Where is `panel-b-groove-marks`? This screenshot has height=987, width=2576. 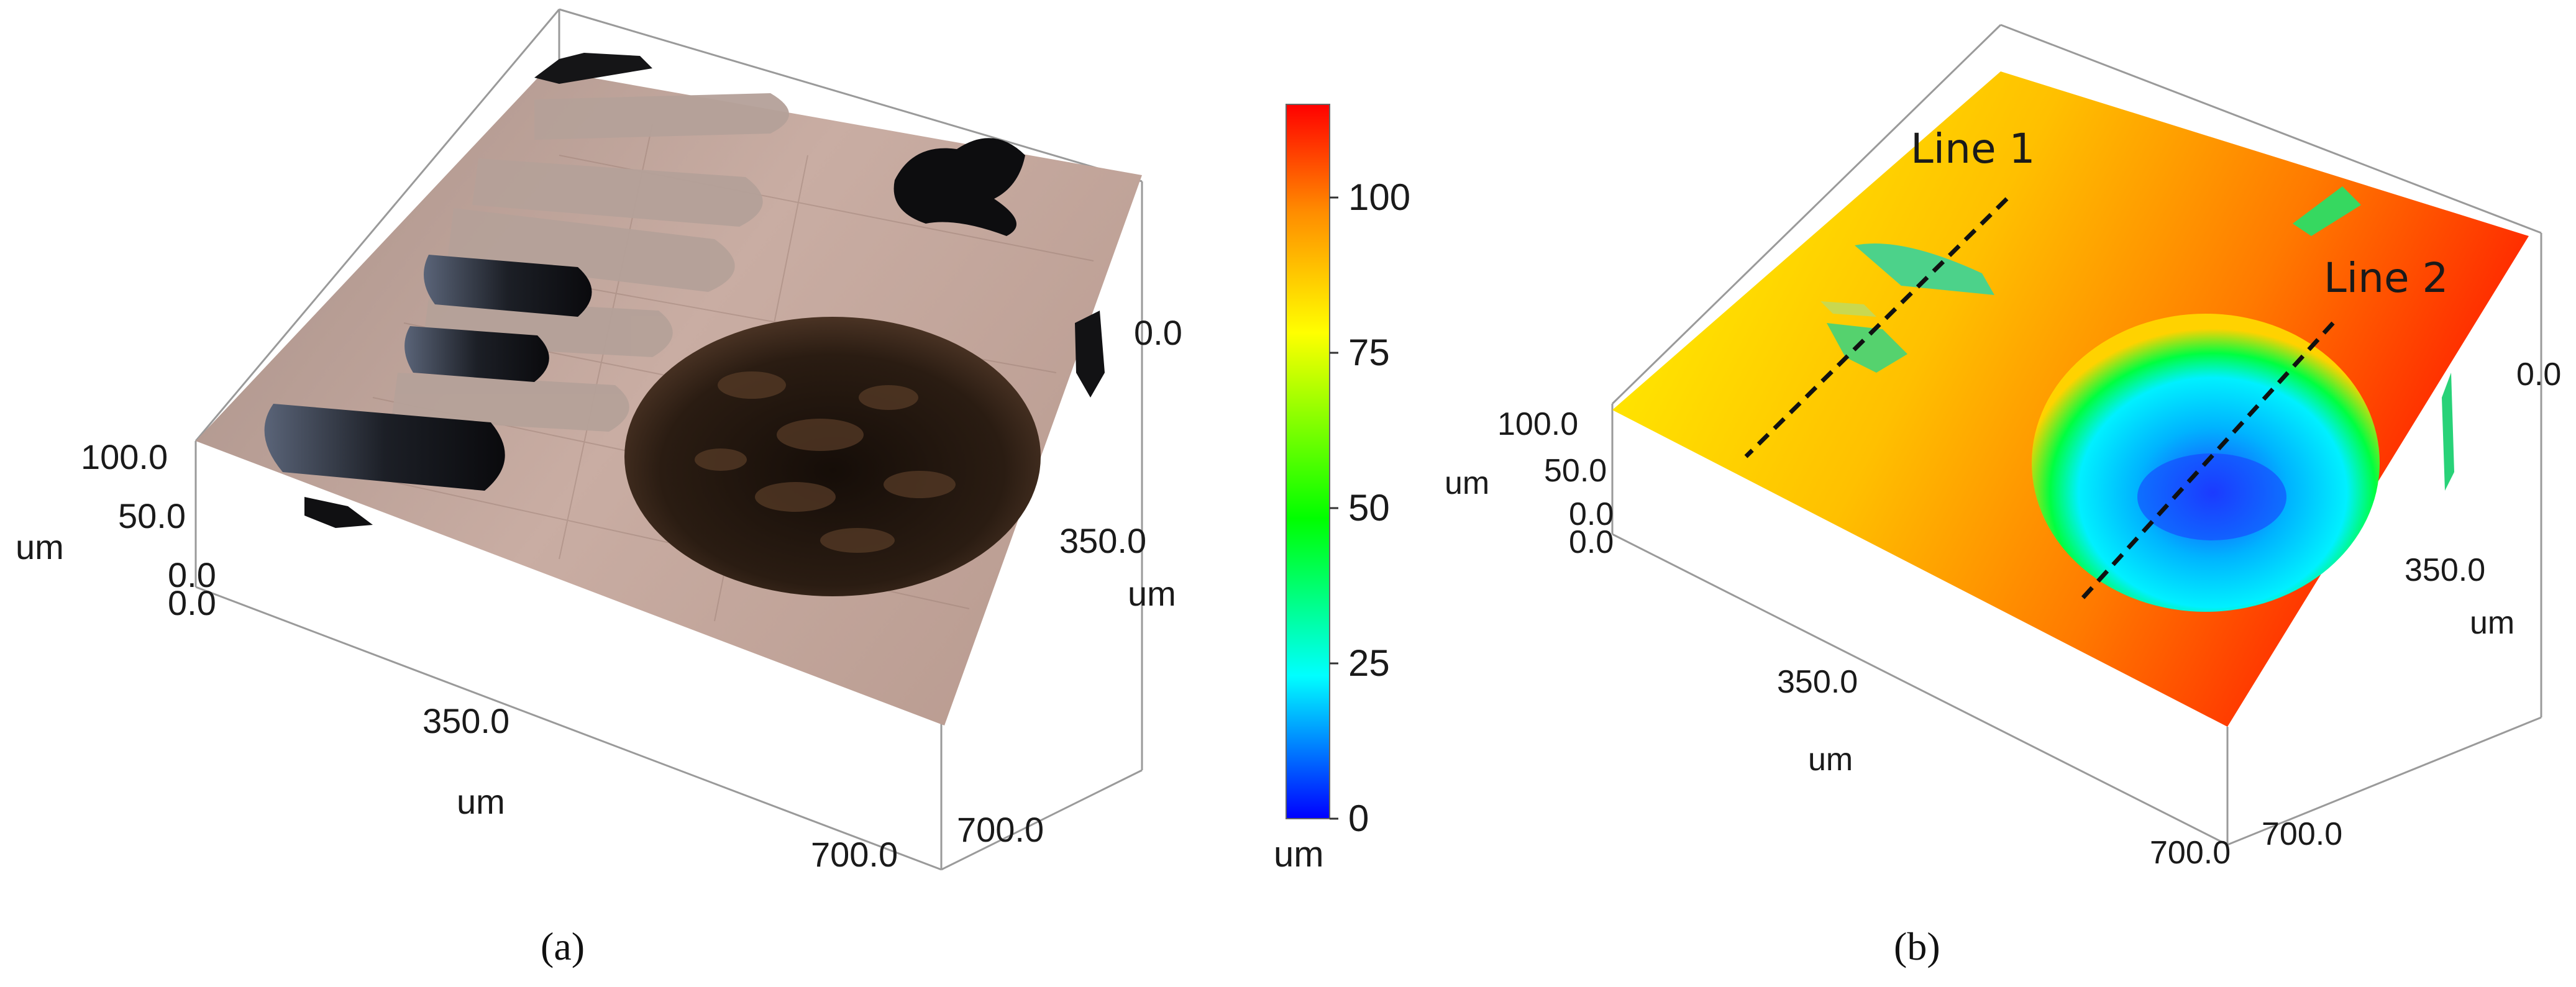 panel-b-groove-marks is located at coordinates (1907, 308).